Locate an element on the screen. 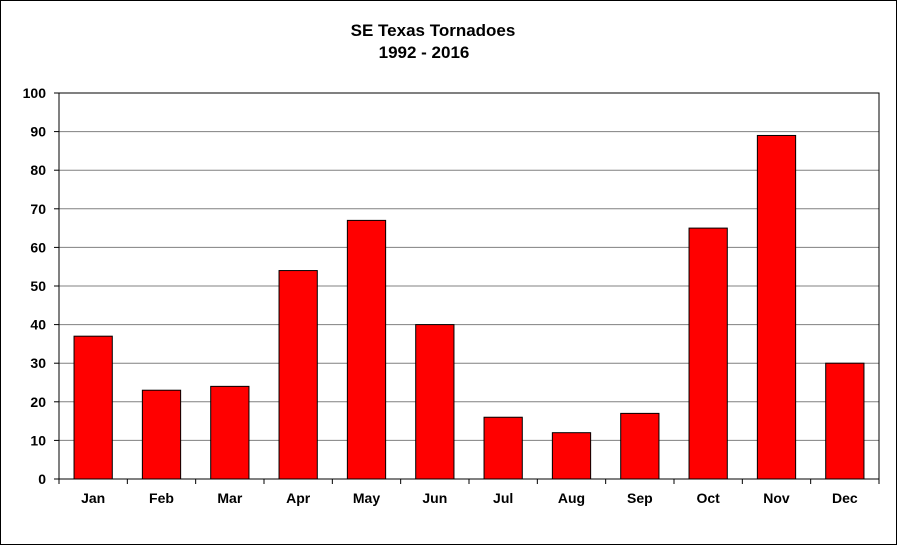 The image size is (897, 545). x-tick-label: Jan is located at coordinates (93, 498).